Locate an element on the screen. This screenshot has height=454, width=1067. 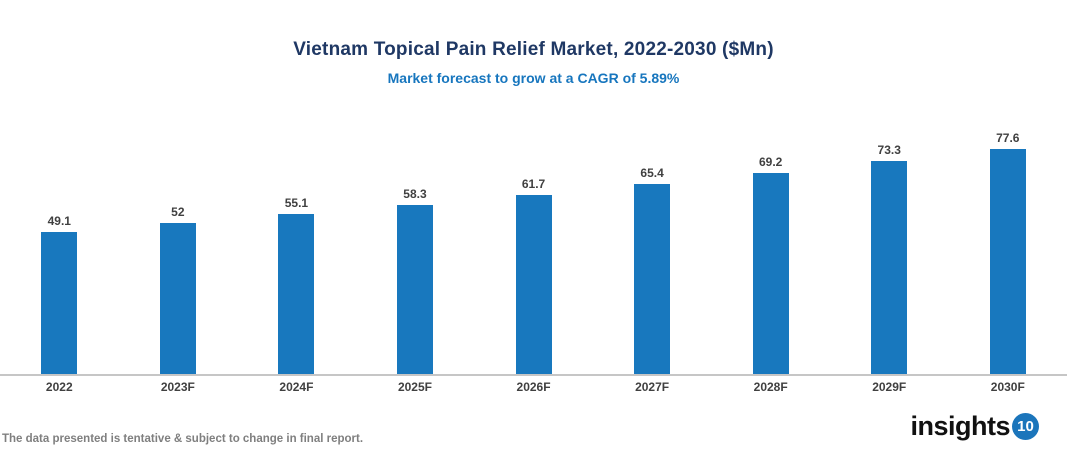
bar-value-label: 69.2 is located at coordinates (770, 162).